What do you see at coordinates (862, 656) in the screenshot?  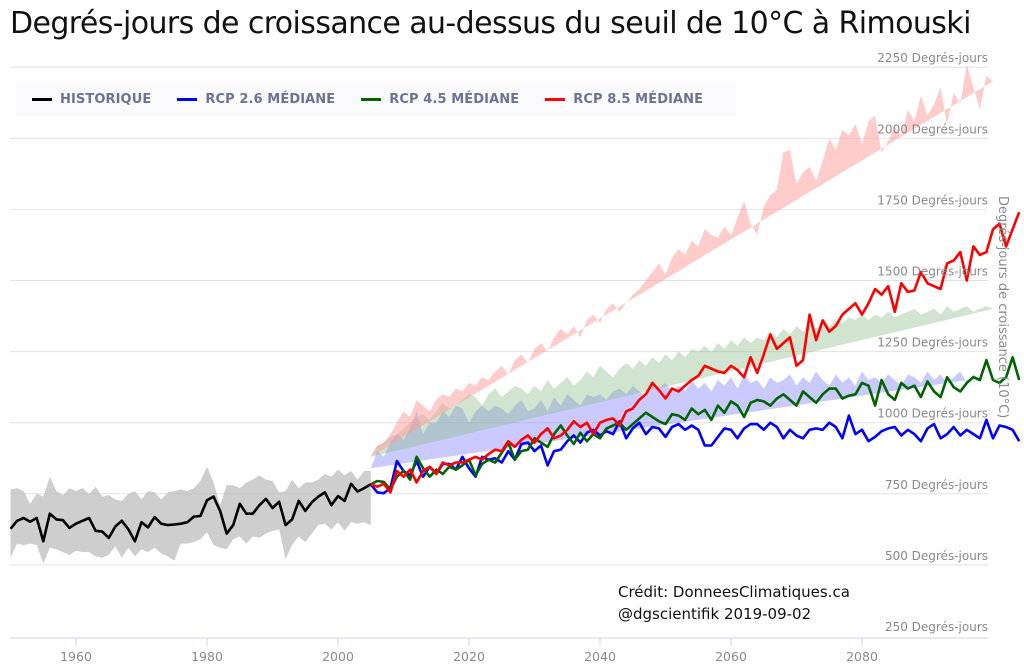 I see `x-tick-label: 2080` at bounding box center [862, 656].